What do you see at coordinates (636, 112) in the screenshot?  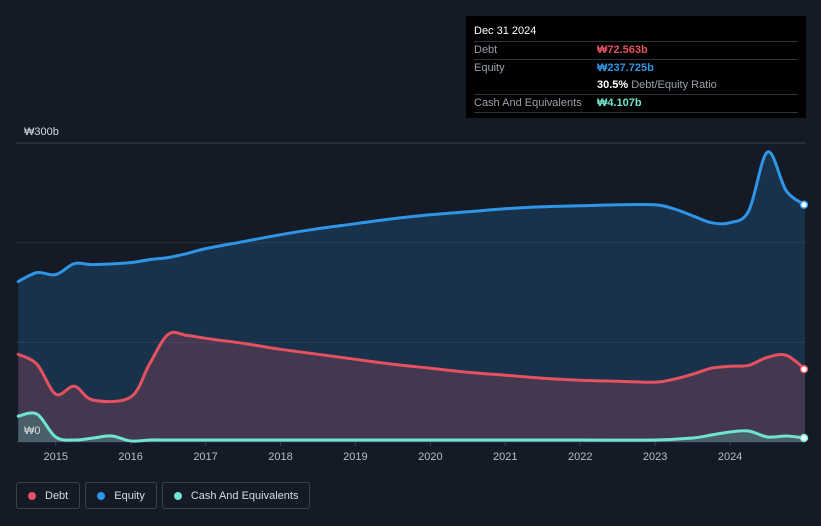 I see `tooltip-bottom-rule` at bounding box center [636, 112].